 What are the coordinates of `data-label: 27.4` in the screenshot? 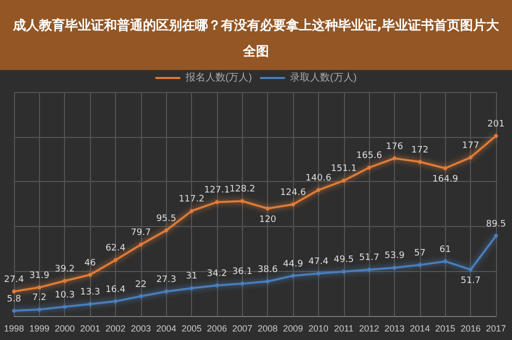 It's located at (14, 279).